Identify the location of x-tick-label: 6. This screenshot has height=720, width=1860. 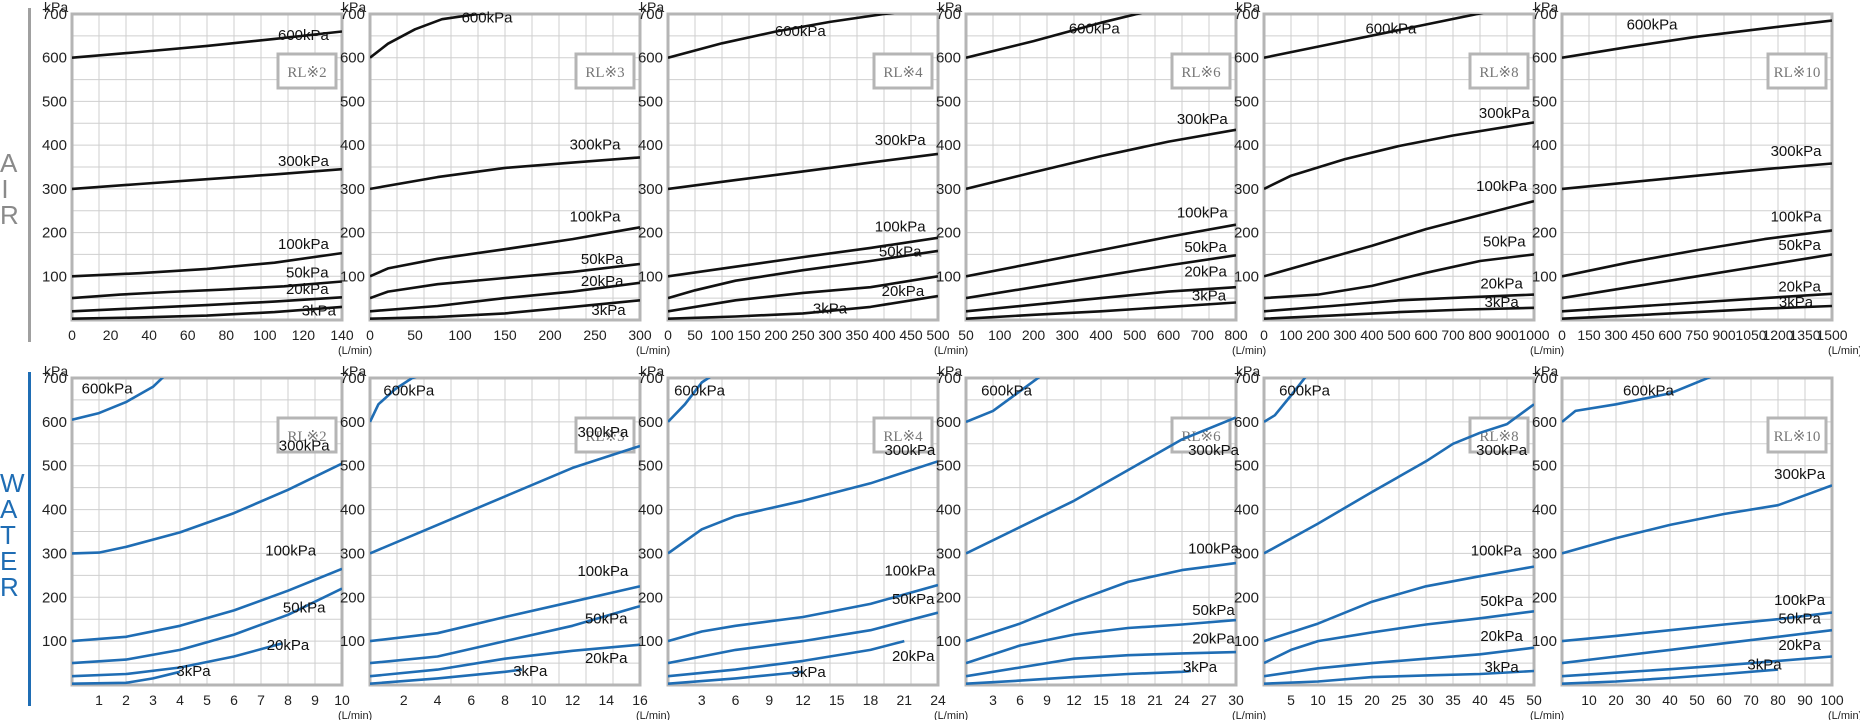
(1020, 700).